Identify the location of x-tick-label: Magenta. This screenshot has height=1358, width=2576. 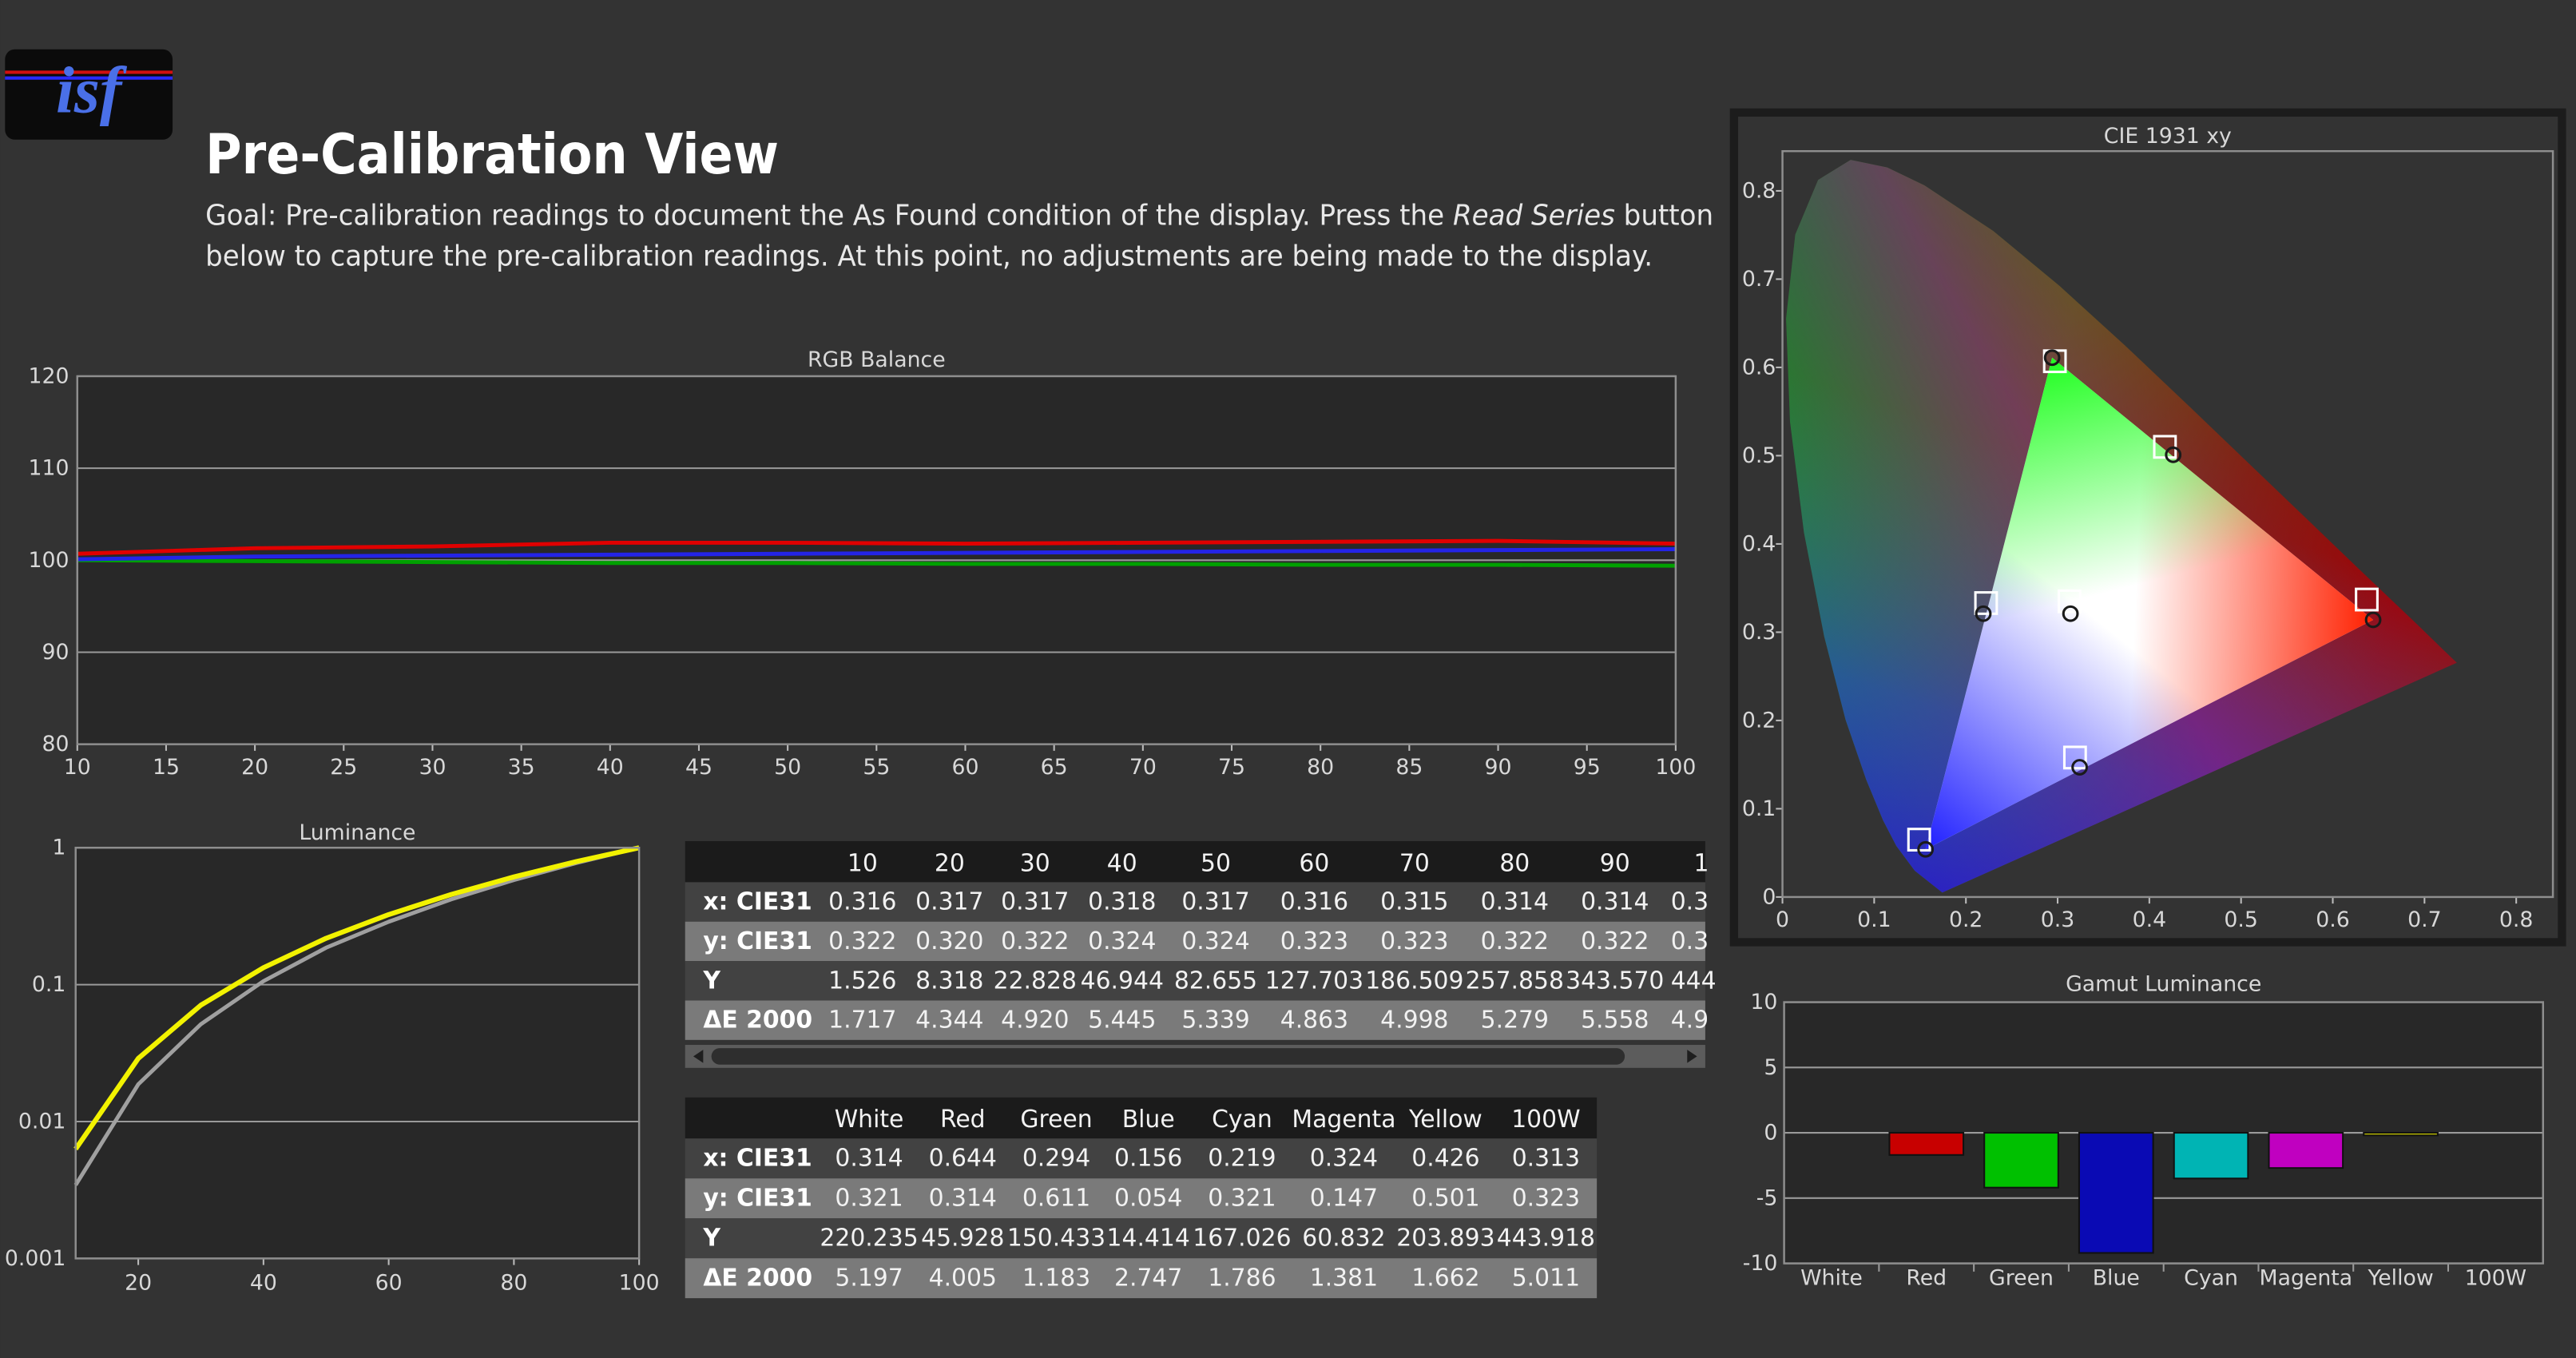
(2306, 1278).